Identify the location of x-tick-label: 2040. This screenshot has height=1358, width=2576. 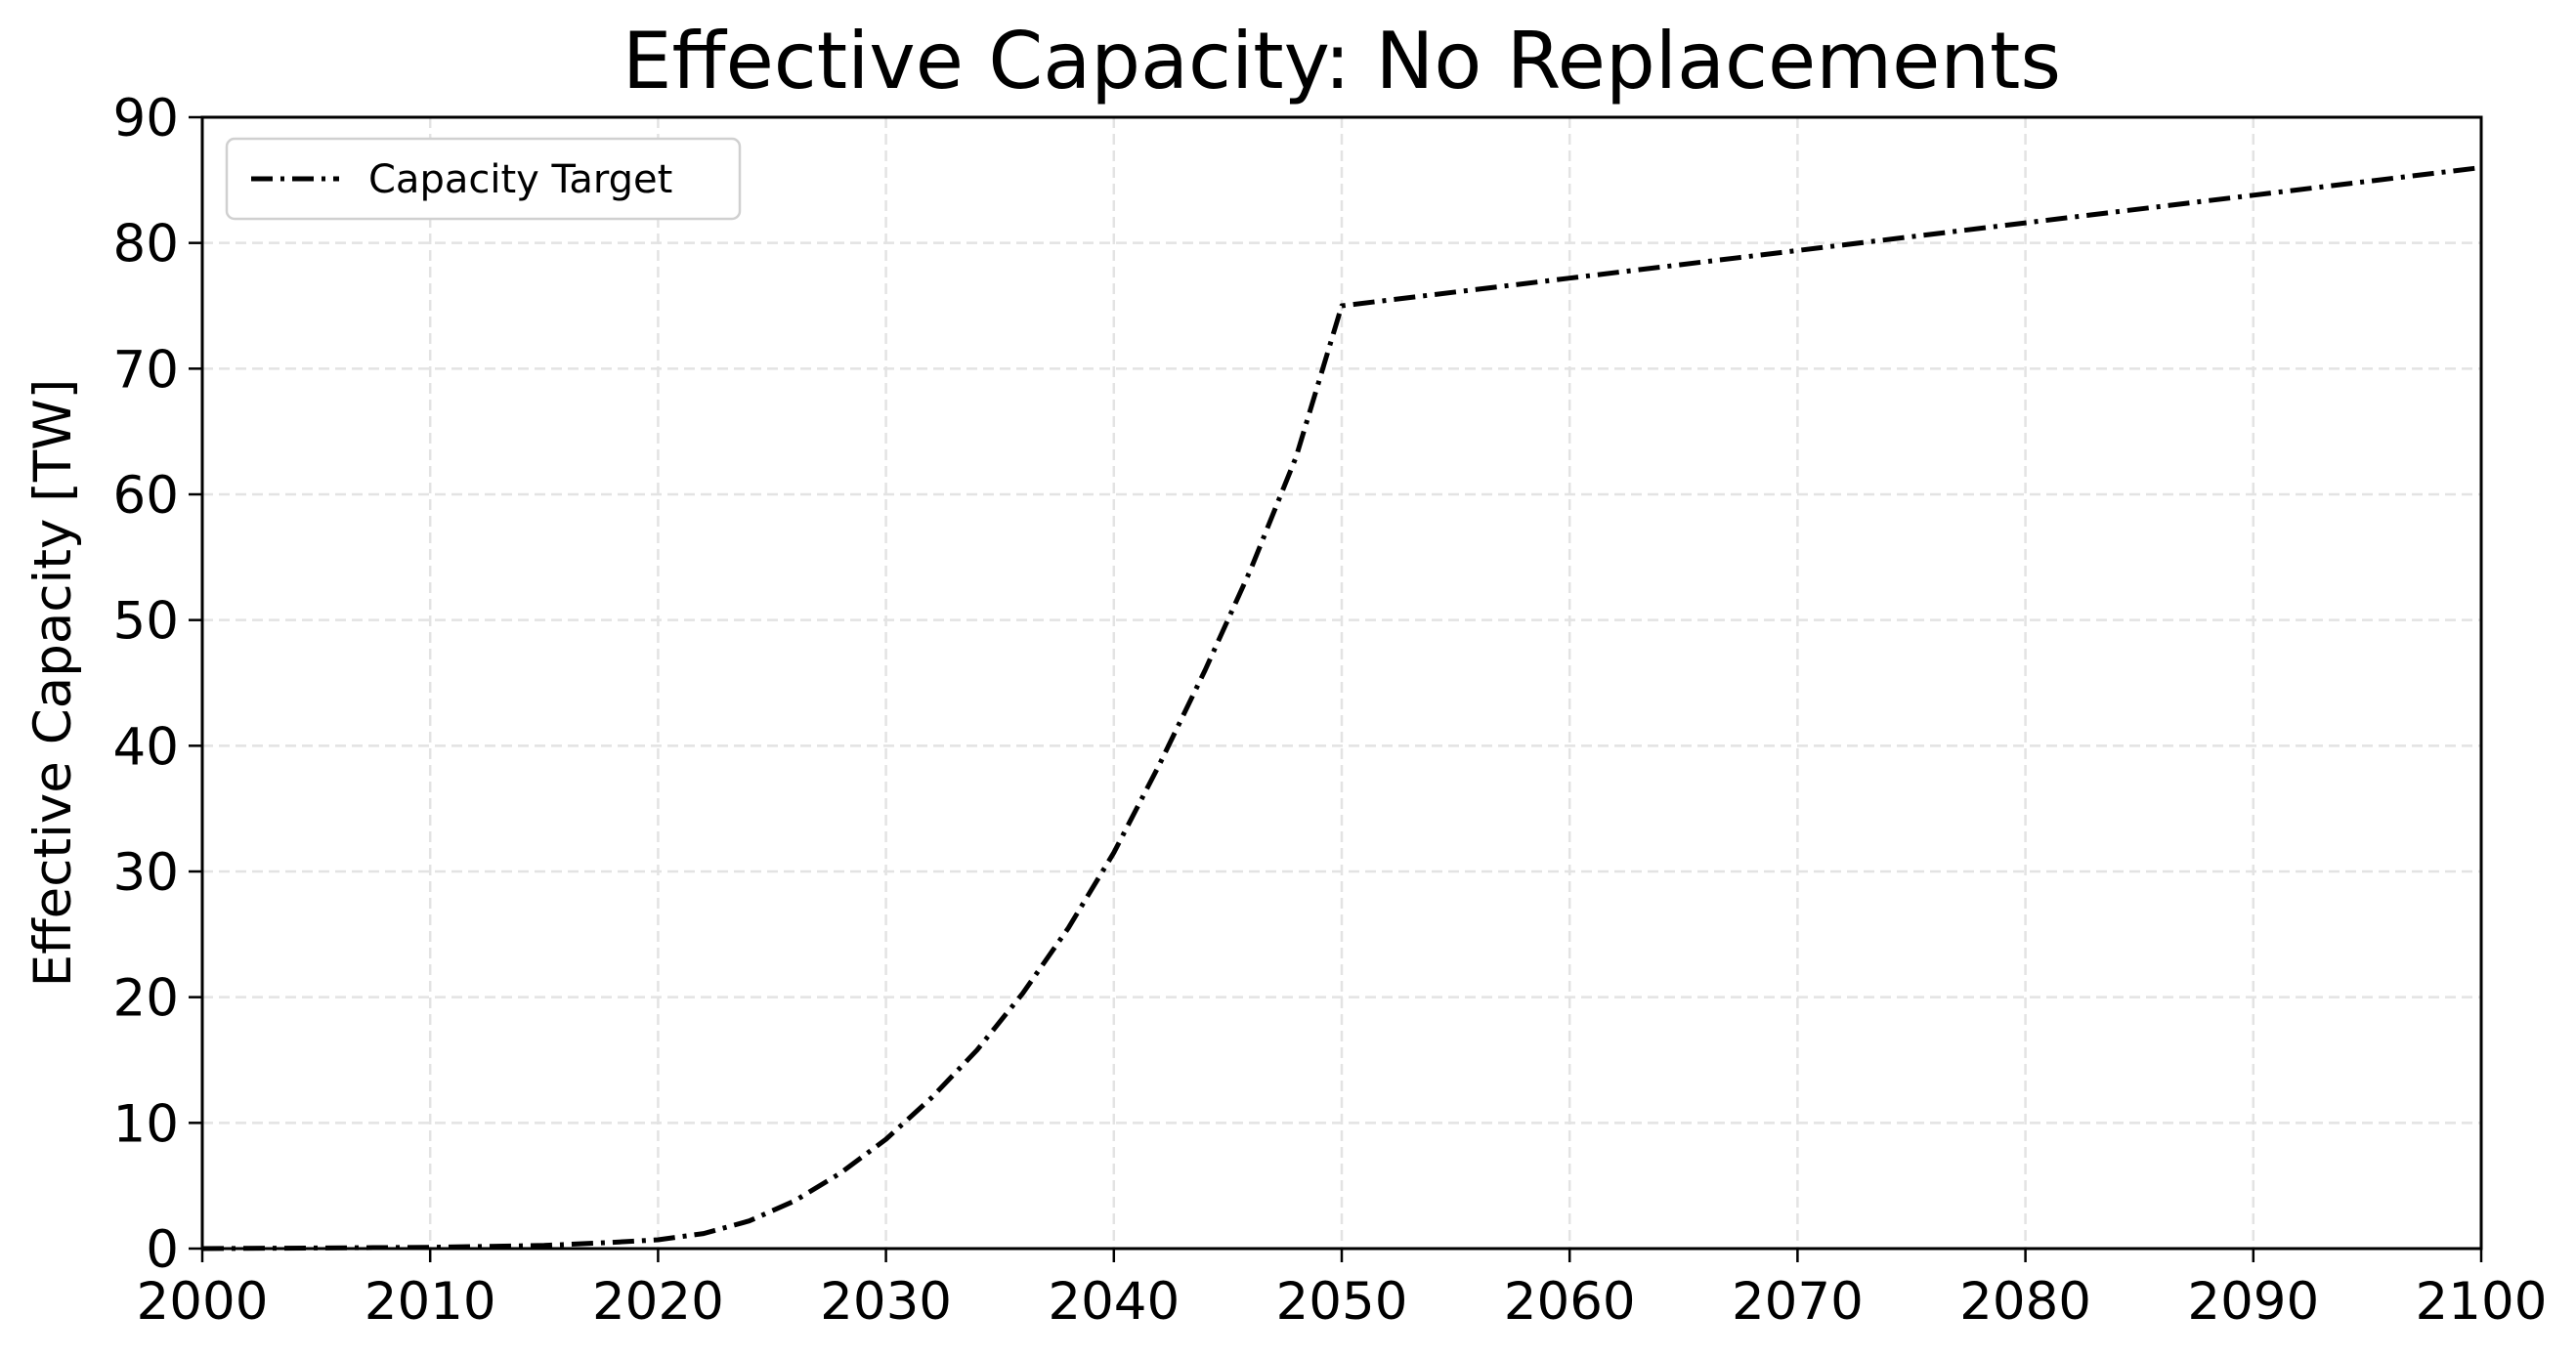
(1114, 1302).